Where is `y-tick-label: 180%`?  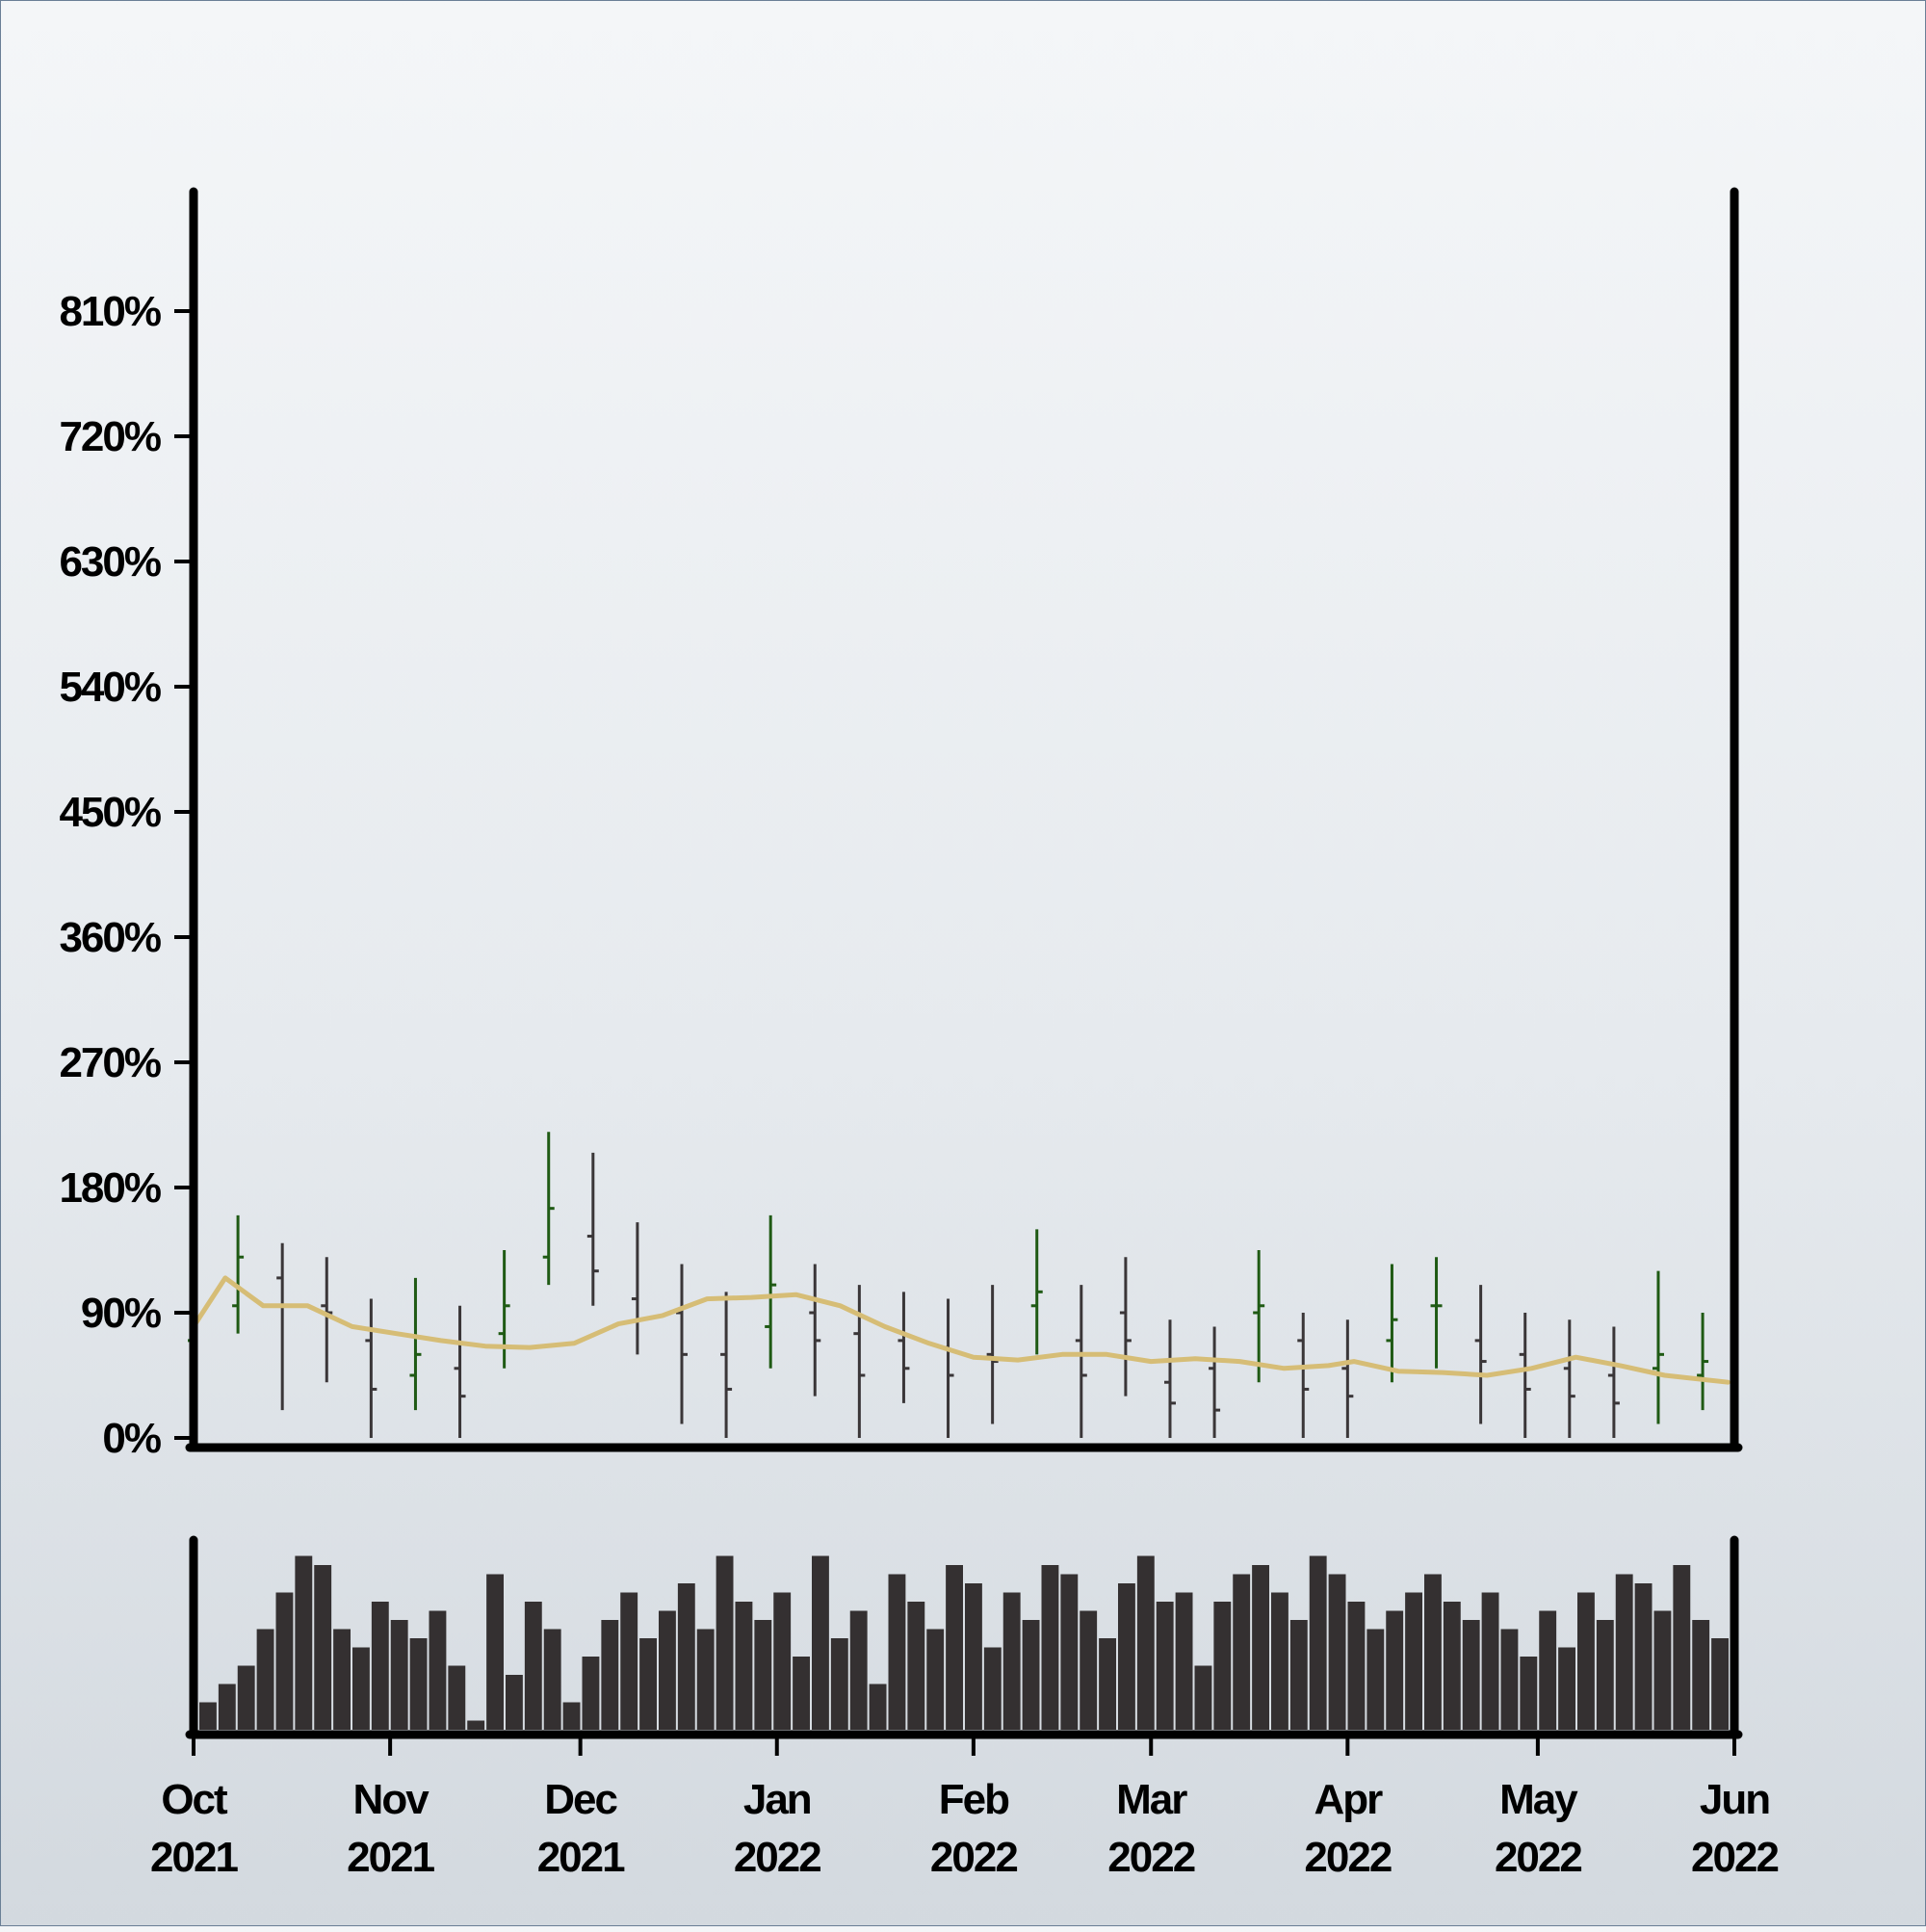
y-tick-label: 180% is located at coordinates (109, 1188).